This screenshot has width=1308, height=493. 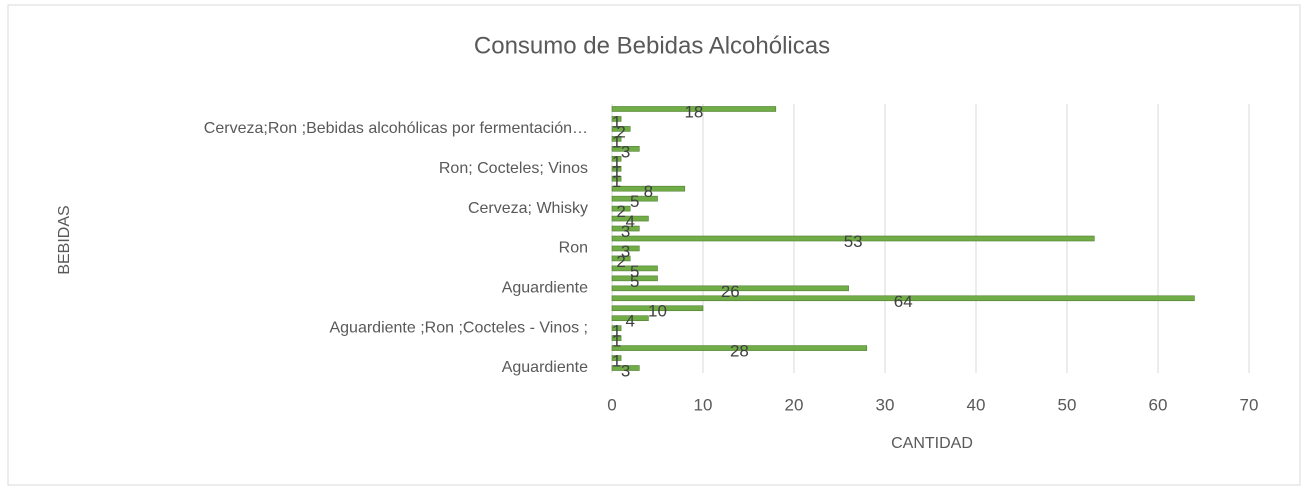 What do you see at coordinates (703, 404) in the screenshot?
I see `x-tick-label: 10` at bounding box center [703, 404].